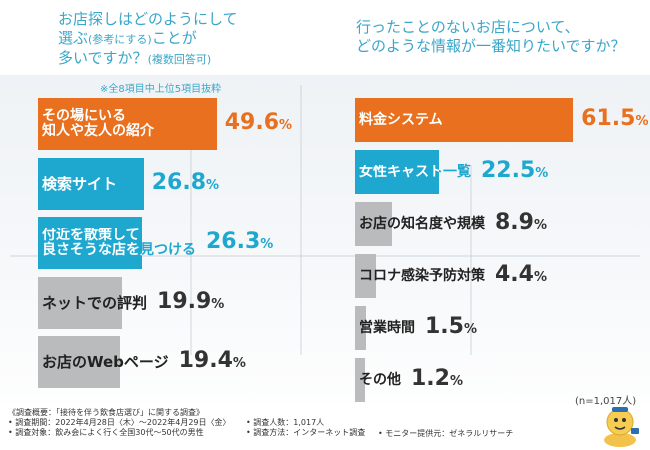  I want to click on bar-label-line-0-2-1: 良さそうな店を見つける, so click(119, 250).